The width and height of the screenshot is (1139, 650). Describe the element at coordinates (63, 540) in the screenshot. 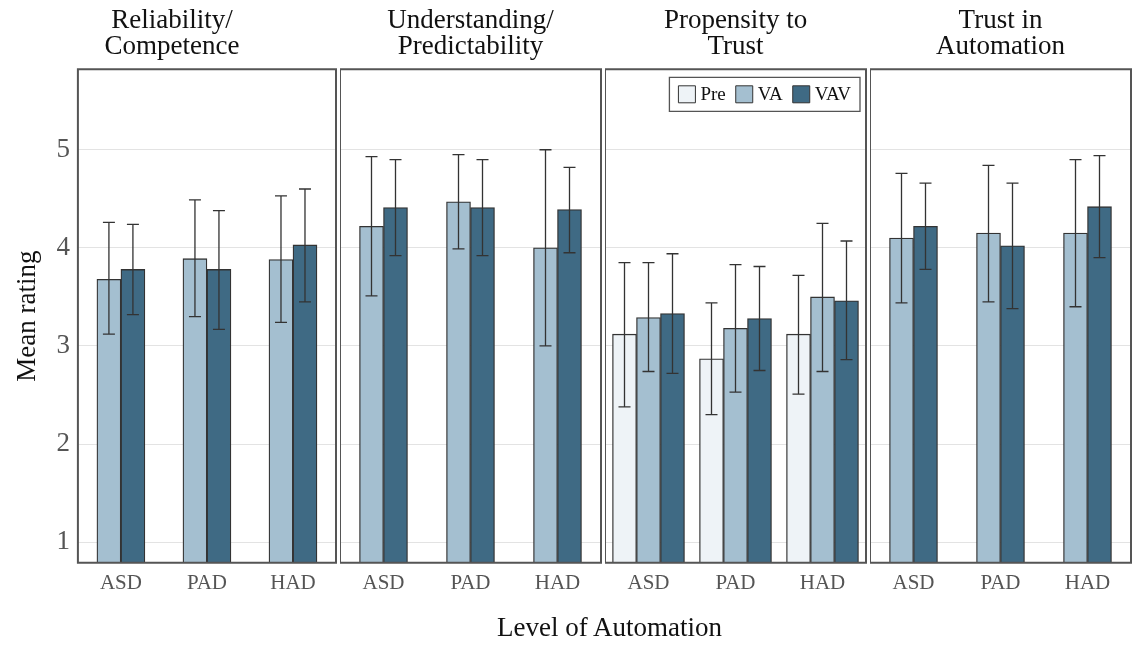

I see `y-tick-label: 1` at that location.